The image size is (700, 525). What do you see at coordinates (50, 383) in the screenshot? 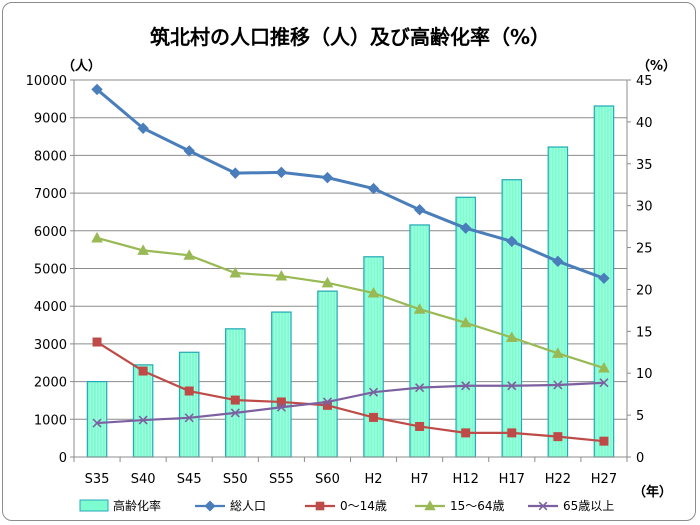
I see `left-tick-label: 2000` at bounding box center [50, 383].